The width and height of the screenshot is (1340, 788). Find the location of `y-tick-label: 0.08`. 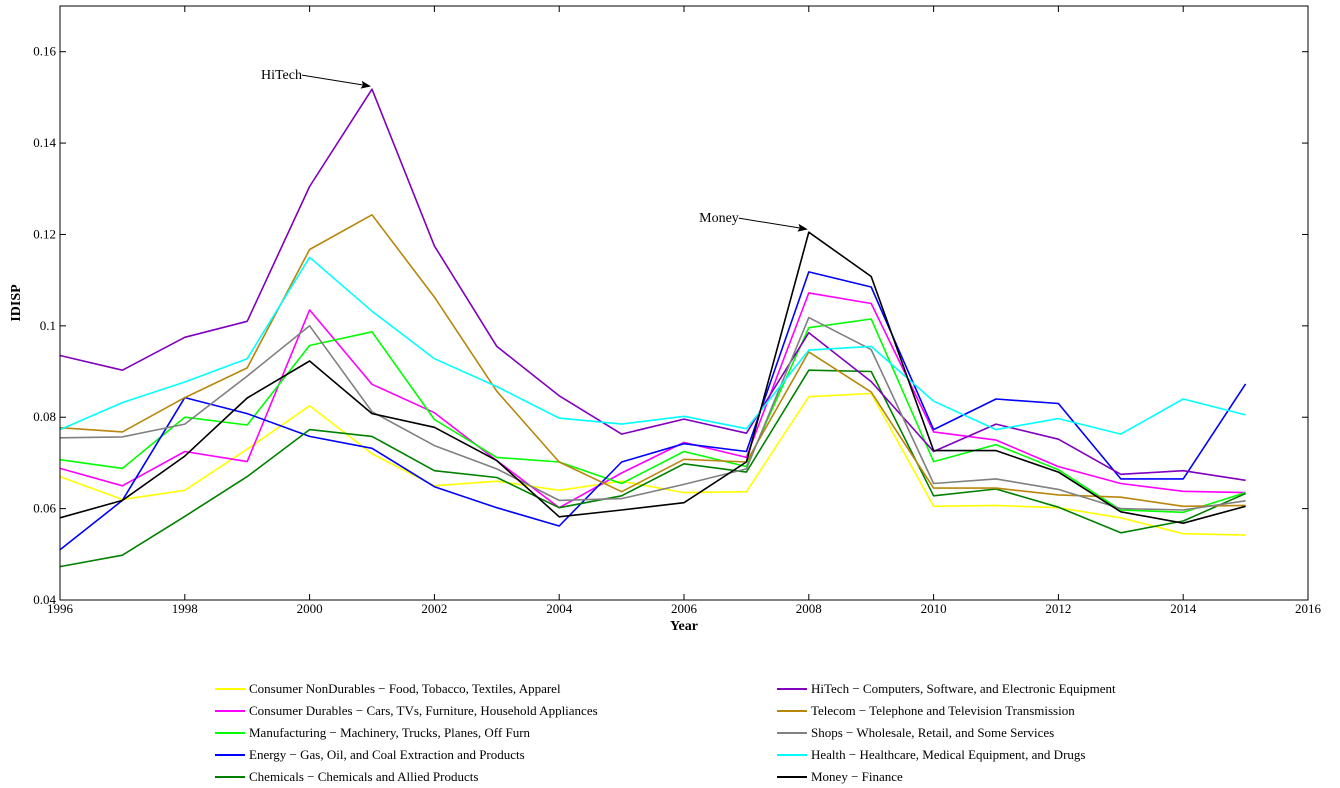

y-tick-label: 0.08 is located at coordinates (44, 416).